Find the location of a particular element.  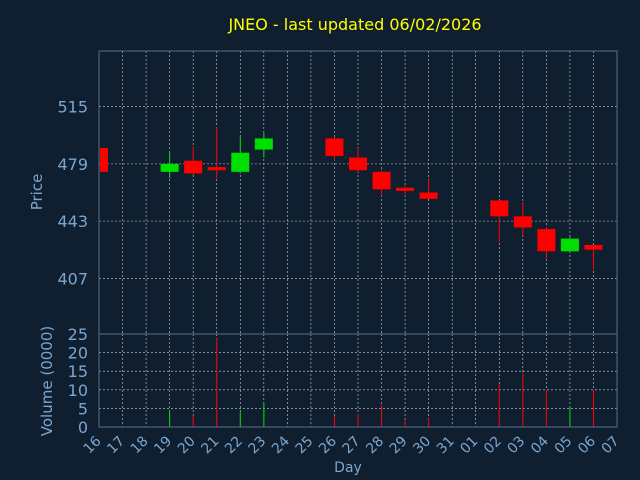

price-tick-label: 443 is located at coordinates (72, 221).